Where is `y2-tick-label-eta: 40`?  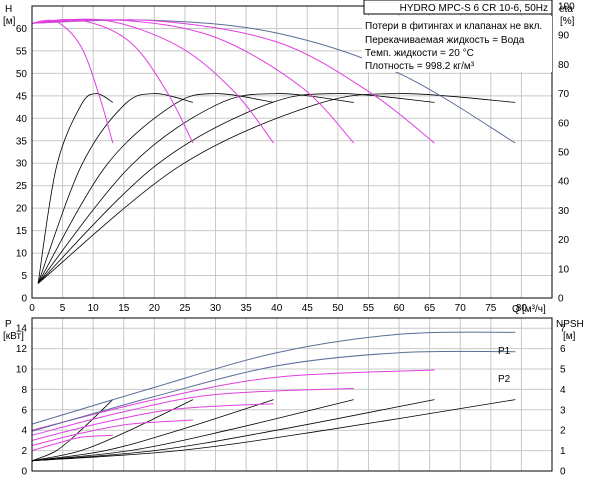
y2-tick-label-eta: 40 is located at coordinates (564, 182).